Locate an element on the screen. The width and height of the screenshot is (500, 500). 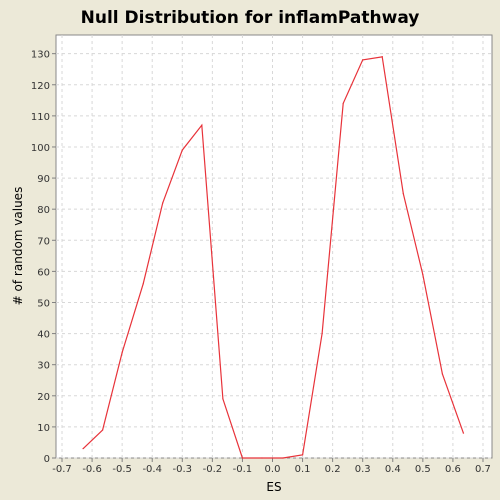
x-tick-label: 0.3 is located at coordinates (363, 469).